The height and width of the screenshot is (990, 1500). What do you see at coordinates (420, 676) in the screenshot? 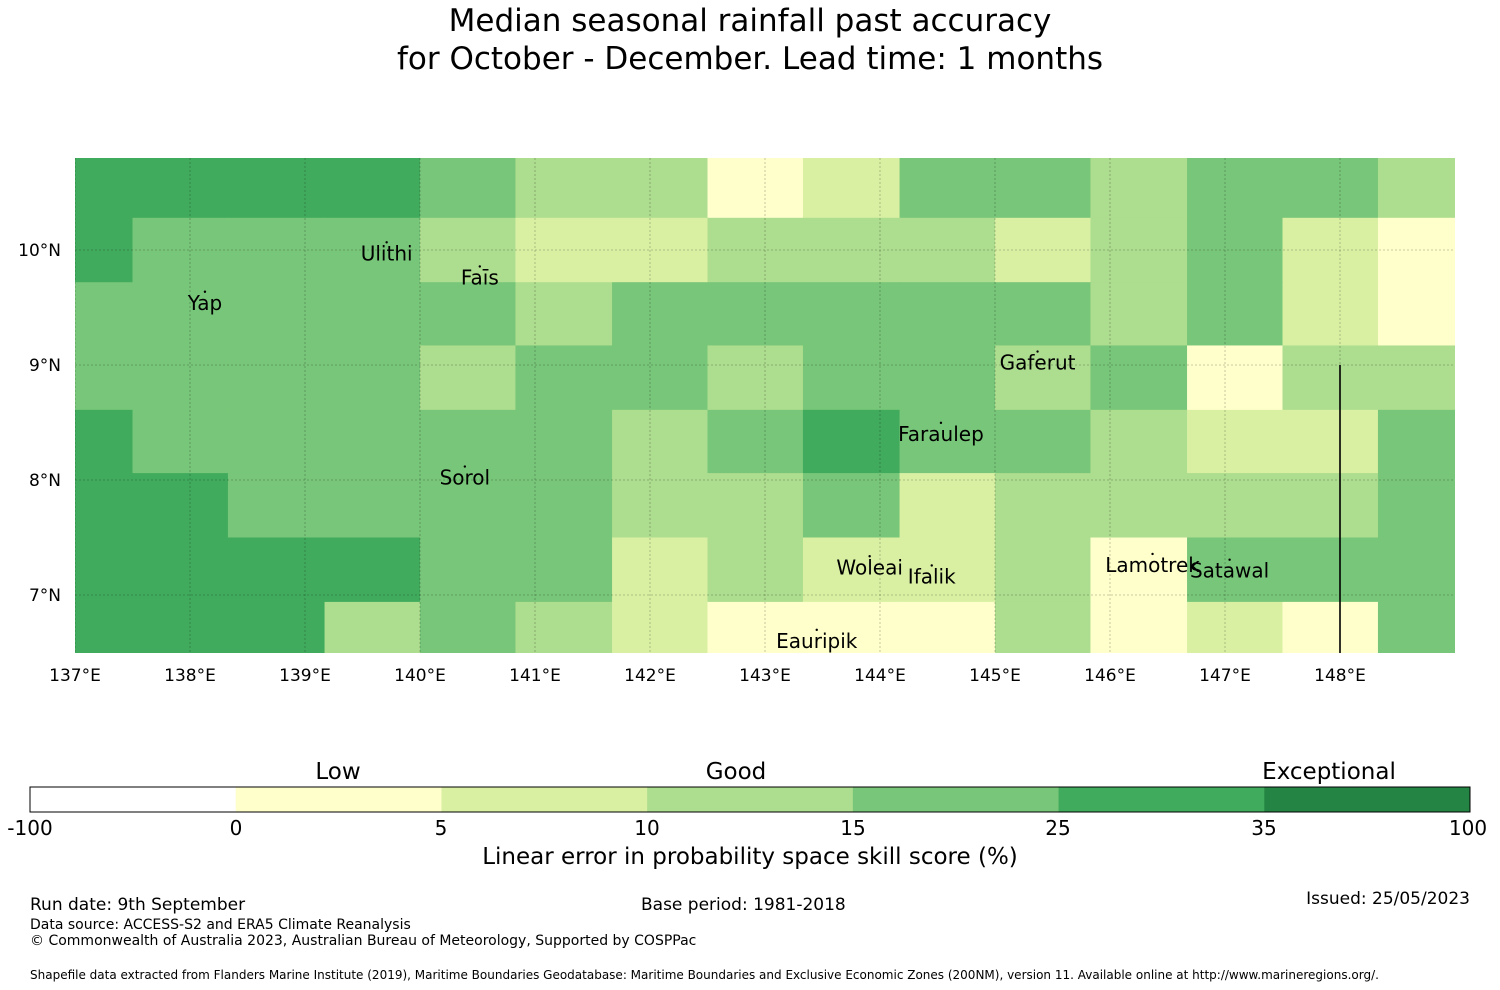
I see `lon-tick-label: 140°E` at bounding box center [420, 676].